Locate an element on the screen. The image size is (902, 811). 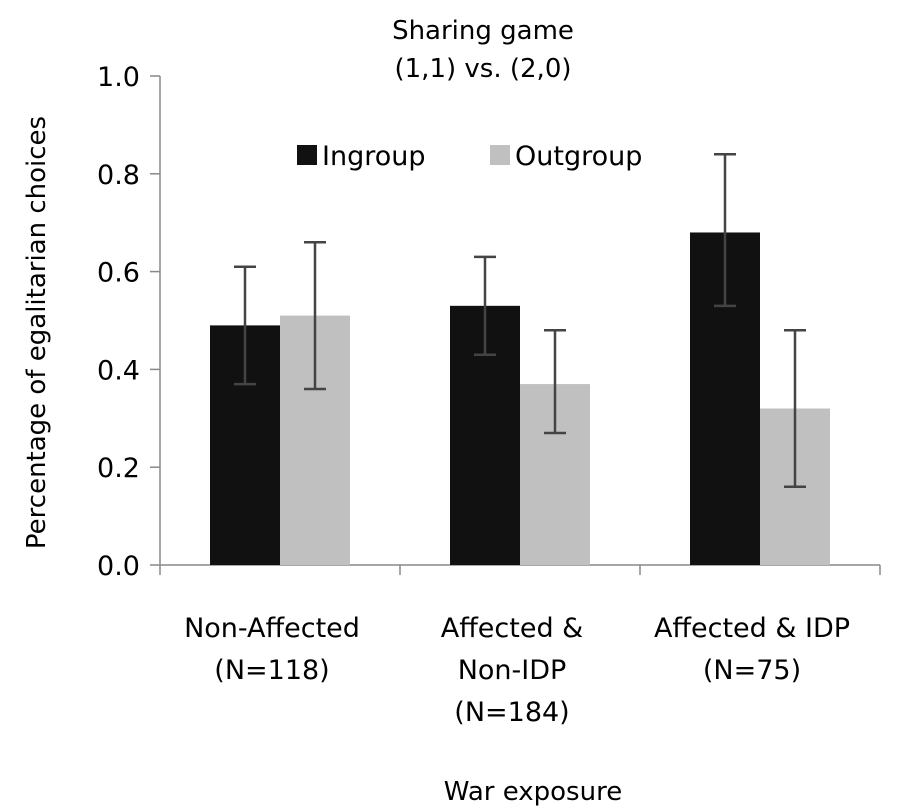
category-label: Non-Affected is located at coordinates (272, 628).